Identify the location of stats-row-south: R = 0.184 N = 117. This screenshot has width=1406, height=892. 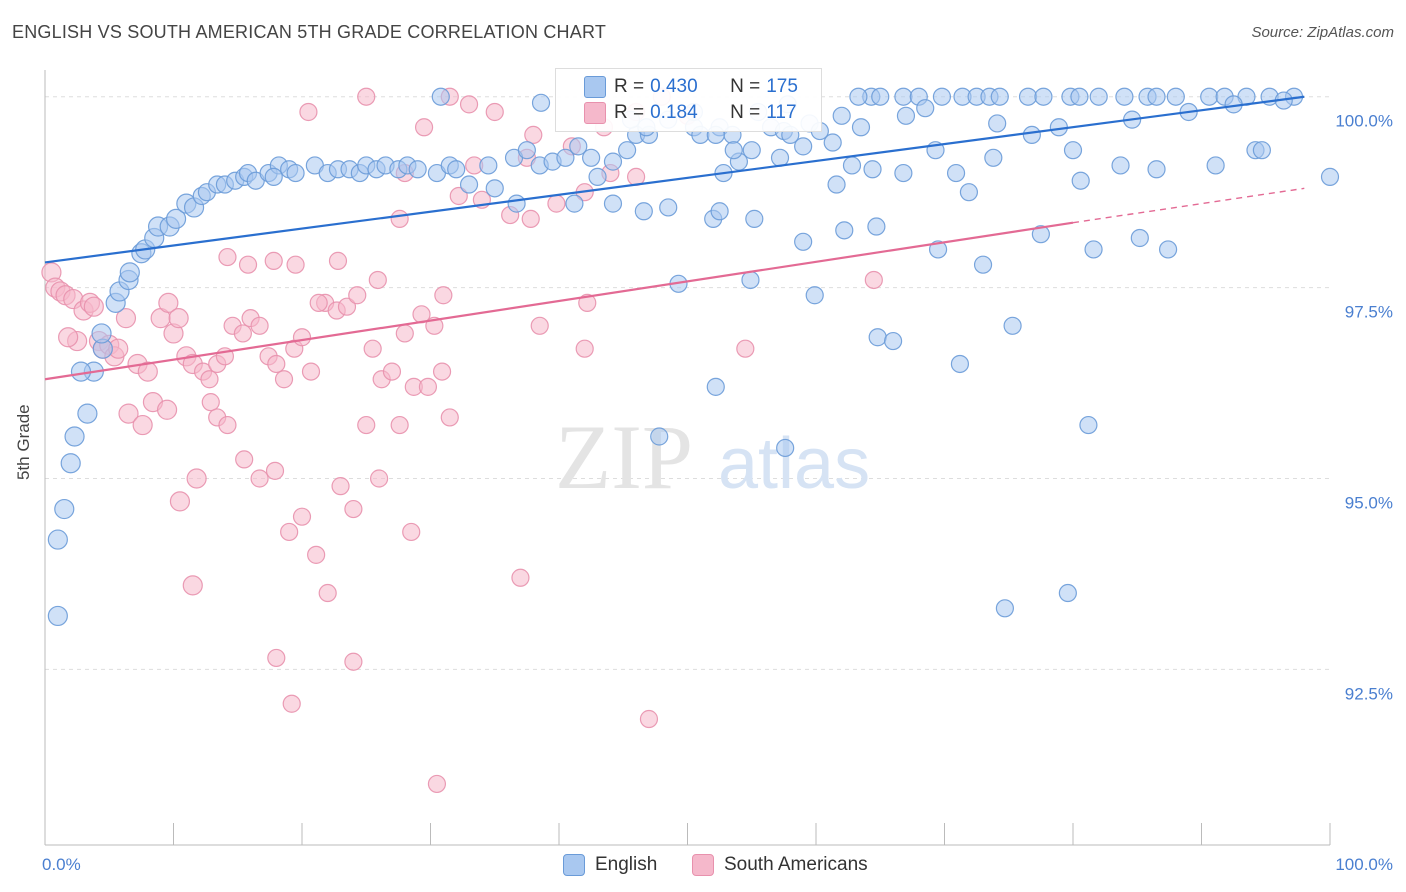
(688, 113).